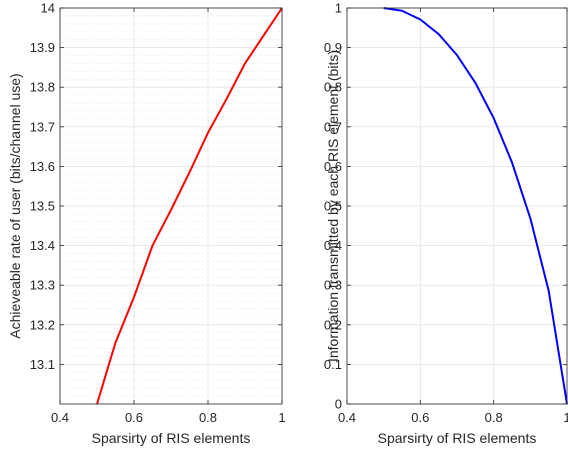 This screenshot has height=455, width=568. What do you see at coordinates (42, 364) in the screenshot?
I see `y-tick-label: 13.1` at bounding box center [42, 364].